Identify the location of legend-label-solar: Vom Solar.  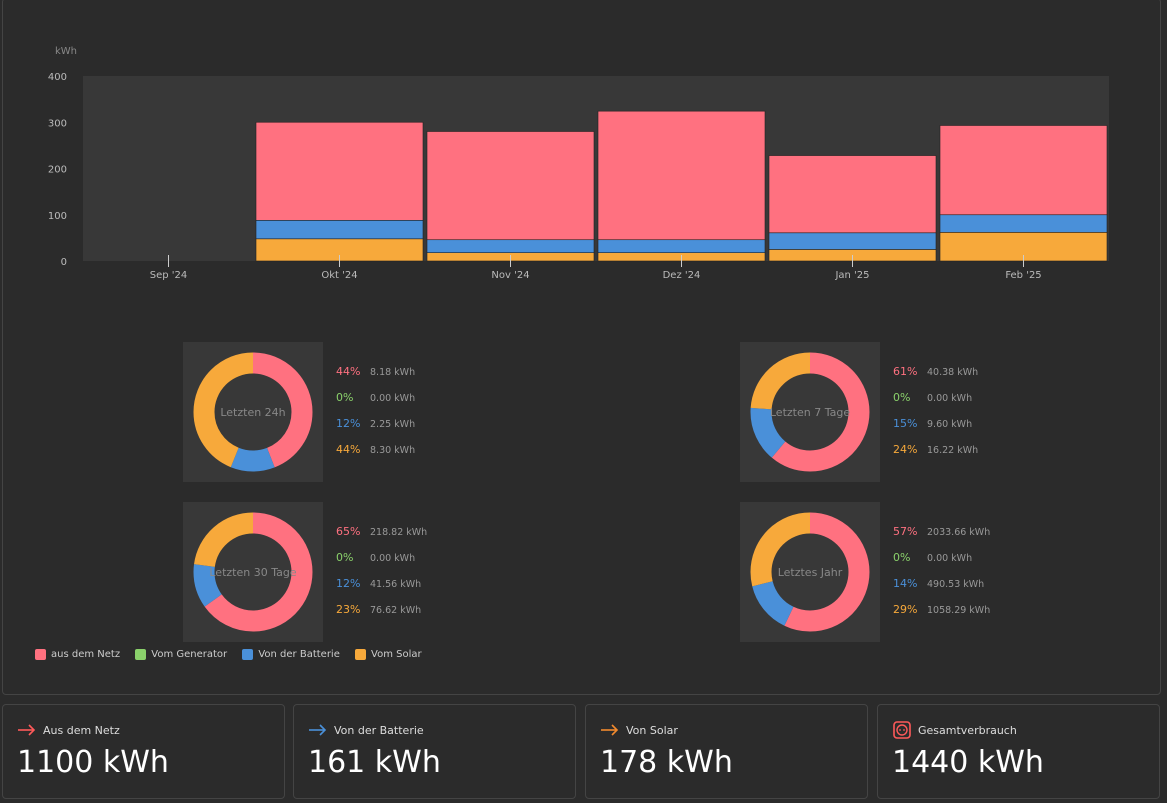
(396, 654).